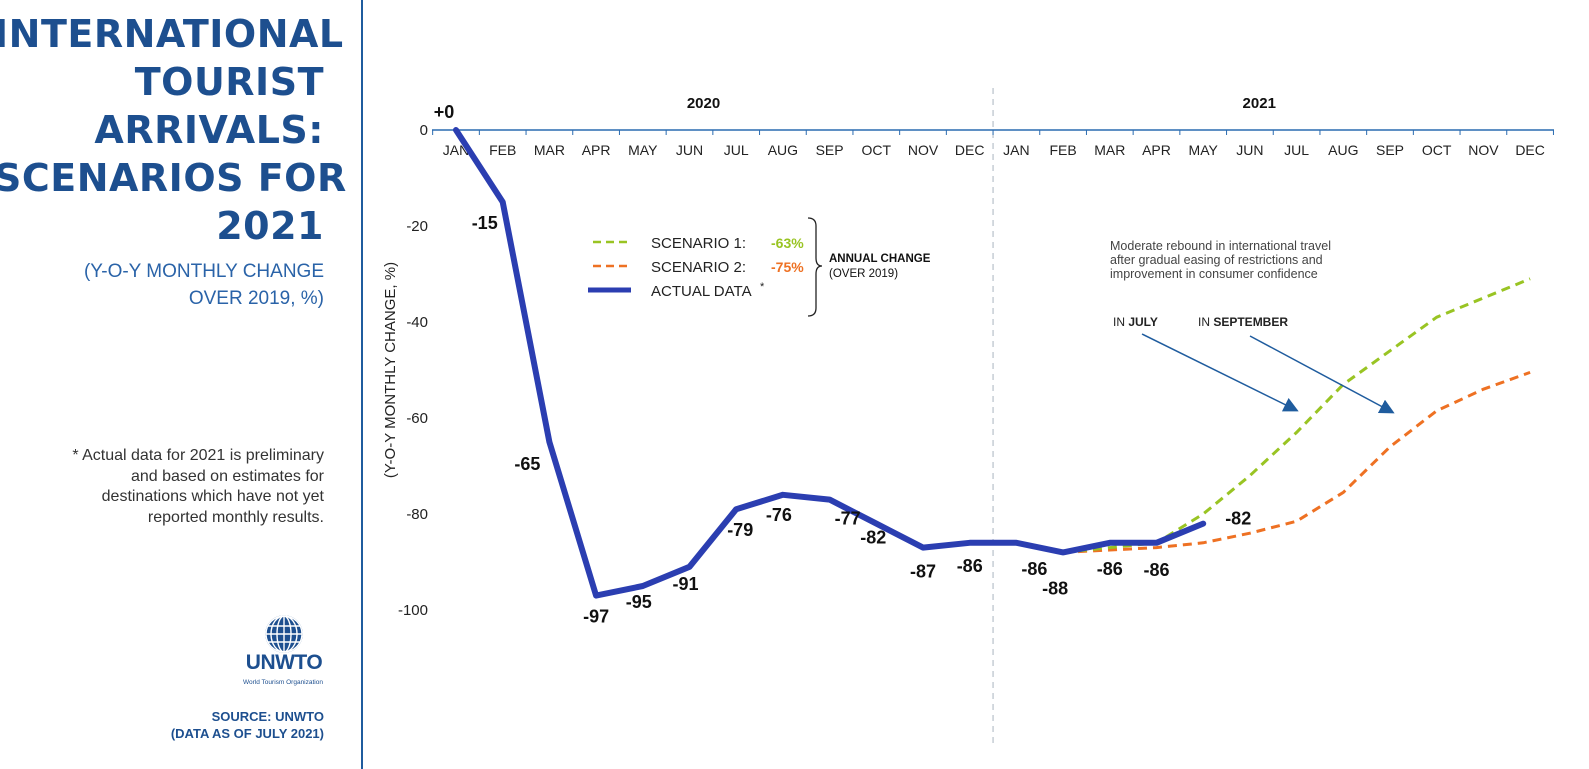 Image resolution: width=1589 pixels, height=769 pixels. I want to click on footnote-line: reported monthly results., so click(235, 517).